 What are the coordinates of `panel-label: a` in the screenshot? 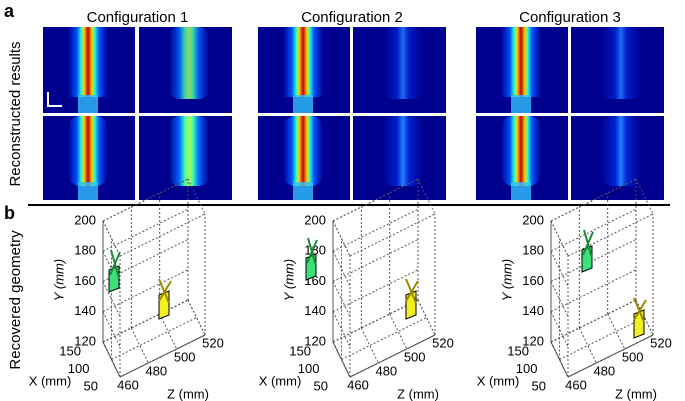 It's located at (9, 11).